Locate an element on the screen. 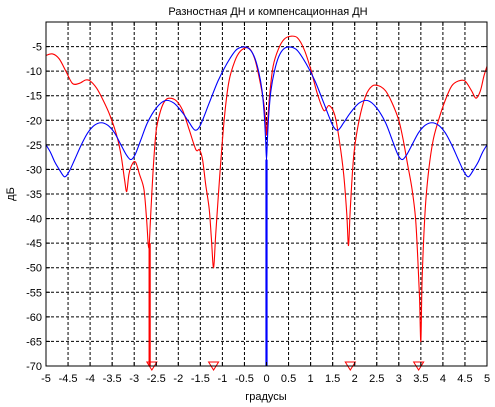 The width and height of the screenshot is (495, 407). x-tick-label: -0.5 is located at coordinates (244, 379).